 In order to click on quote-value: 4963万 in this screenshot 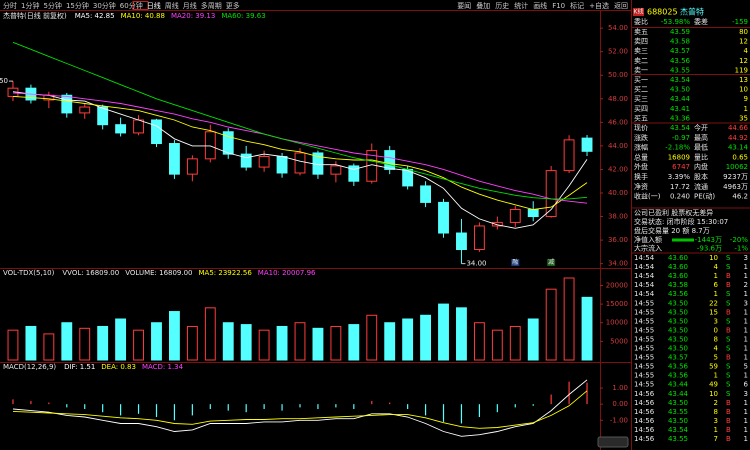, I will do `click(735, 187)`.